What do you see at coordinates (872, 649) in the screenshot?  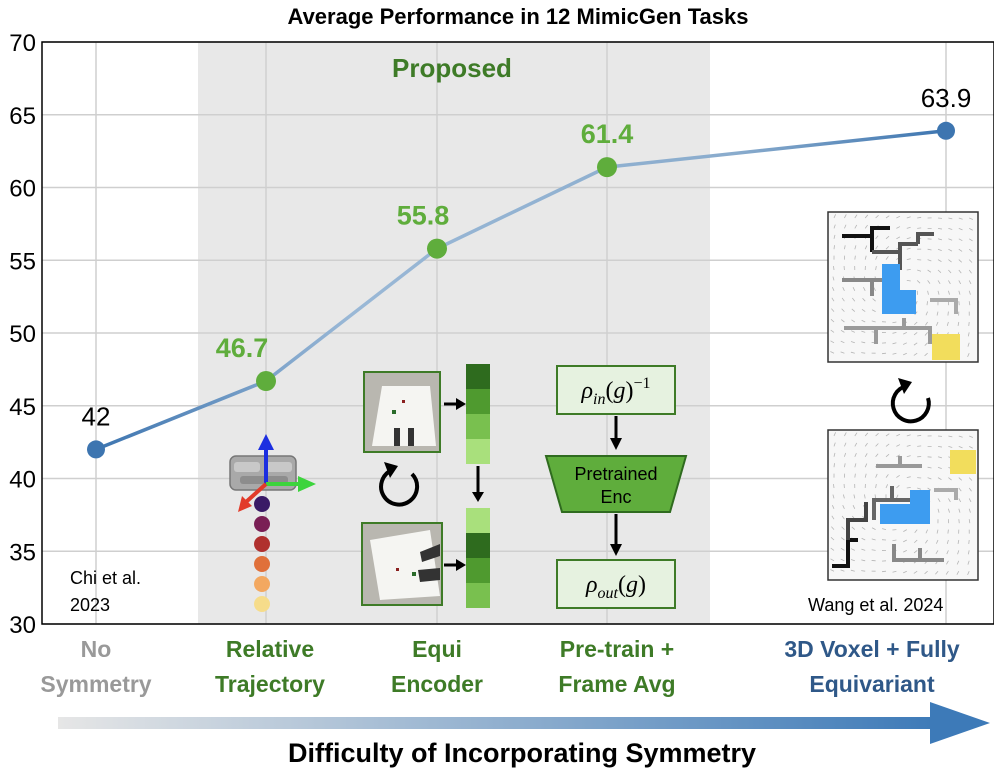 I see `category-label: 3D Voxel + Fully` at bounding box center [872, 649].